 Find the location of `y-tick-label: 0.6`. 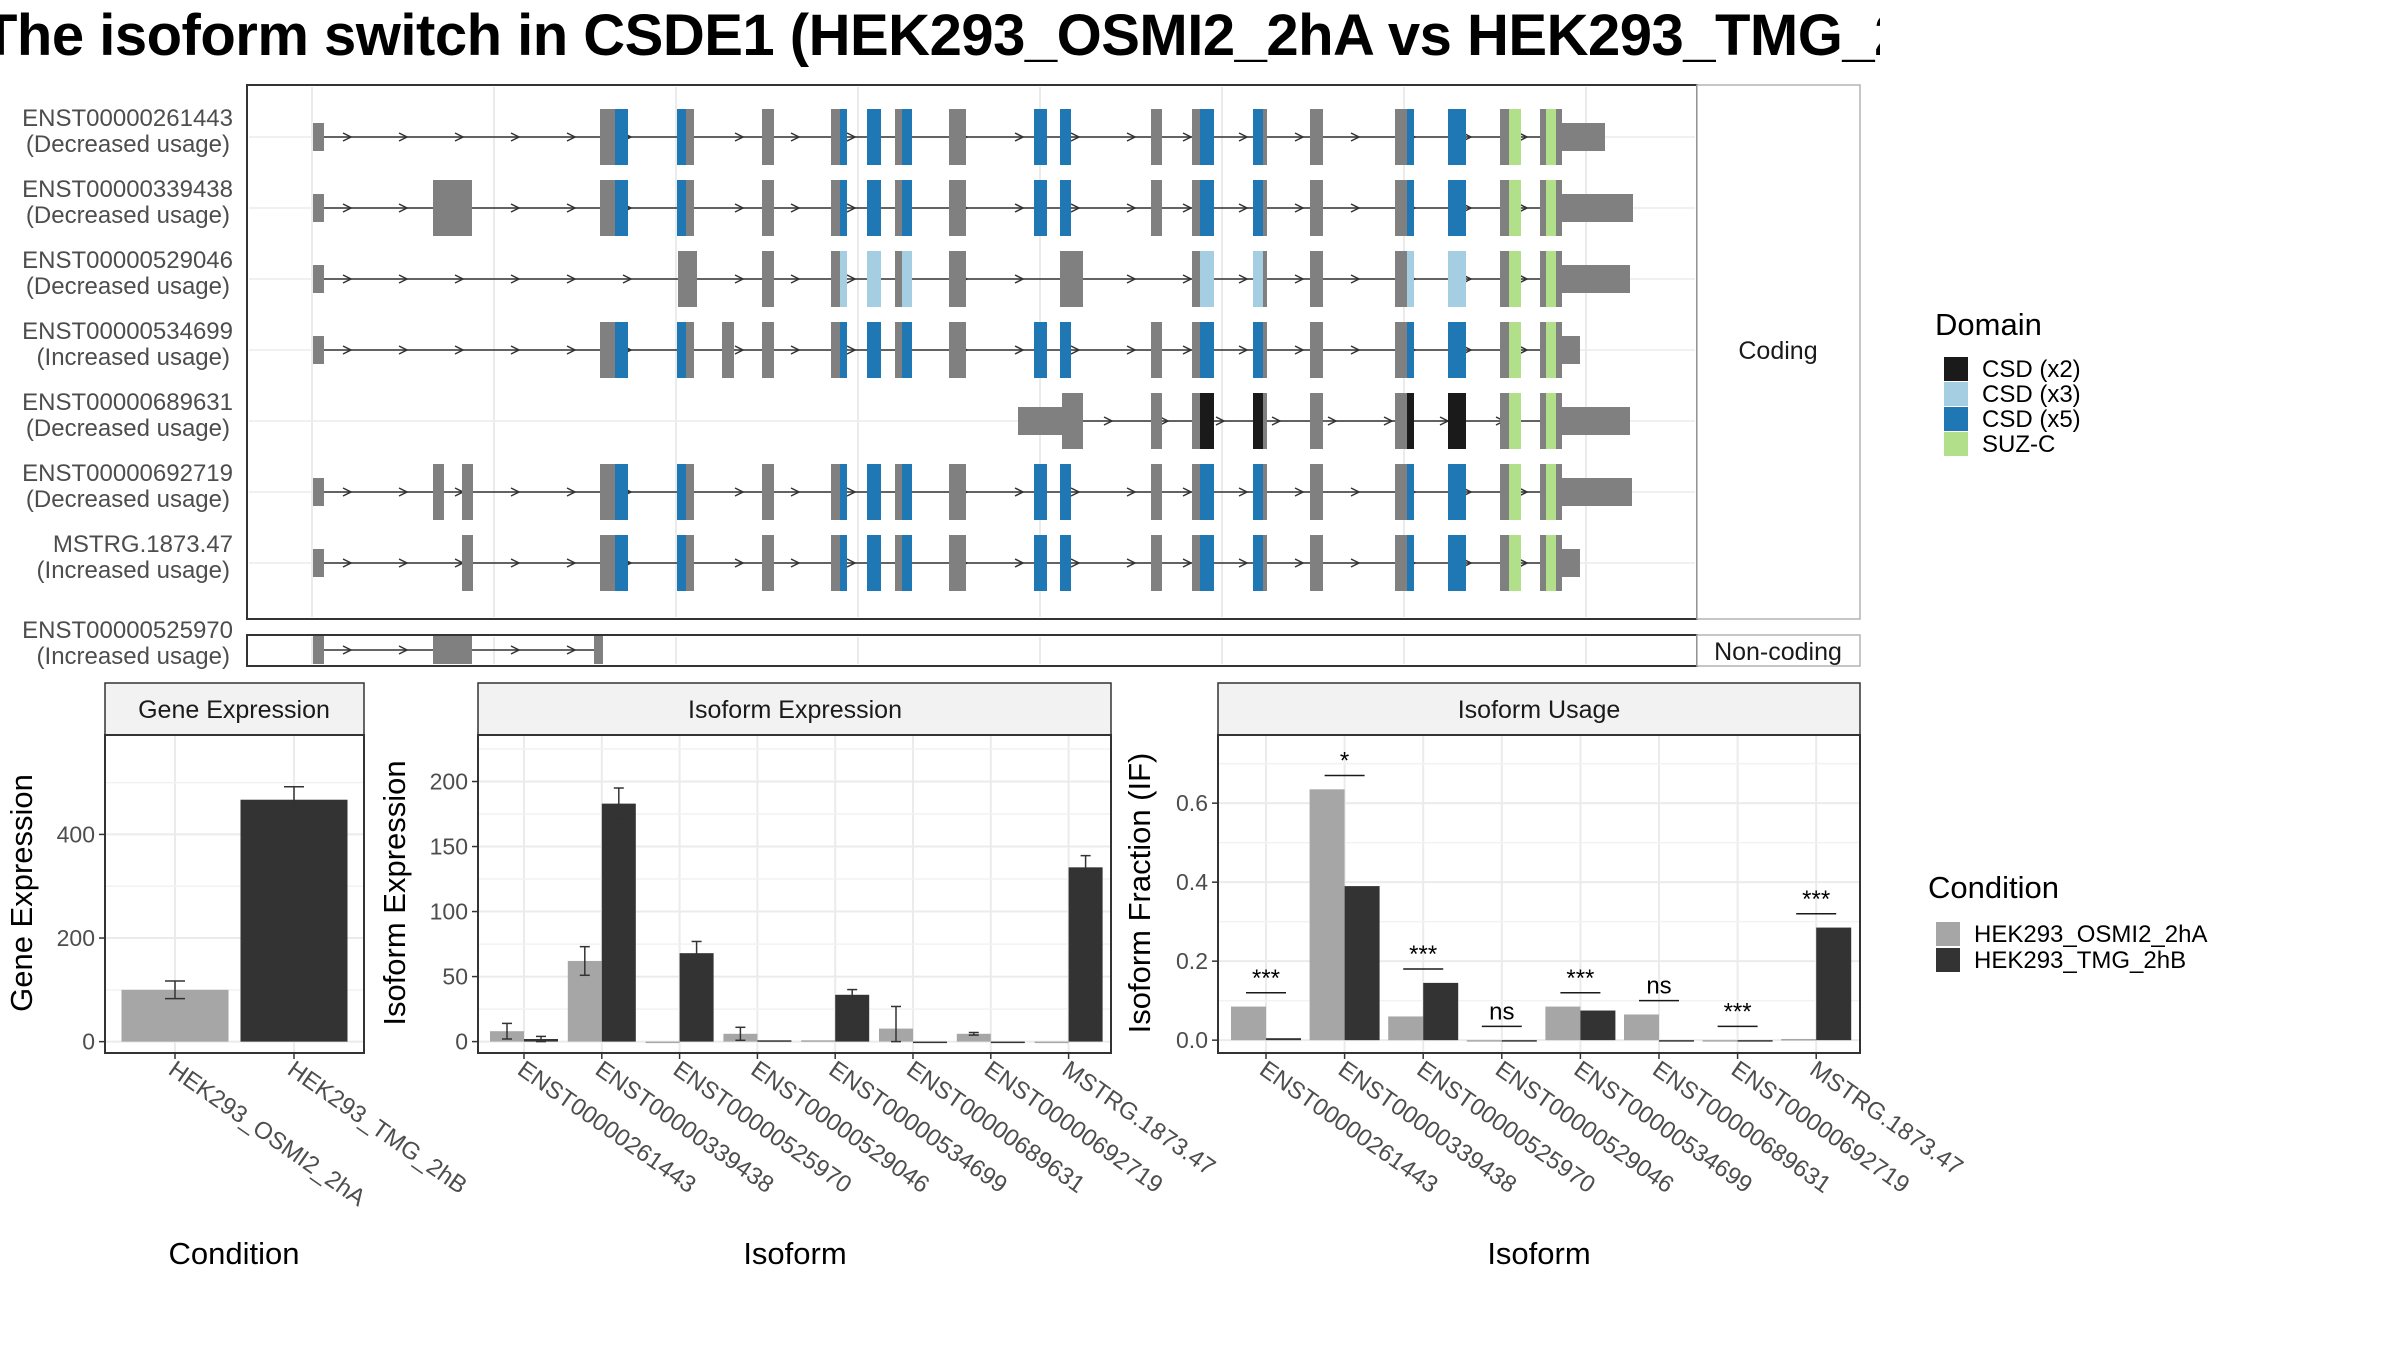

y-tick-label: 0.6 is located at coordinates (1192, 803).